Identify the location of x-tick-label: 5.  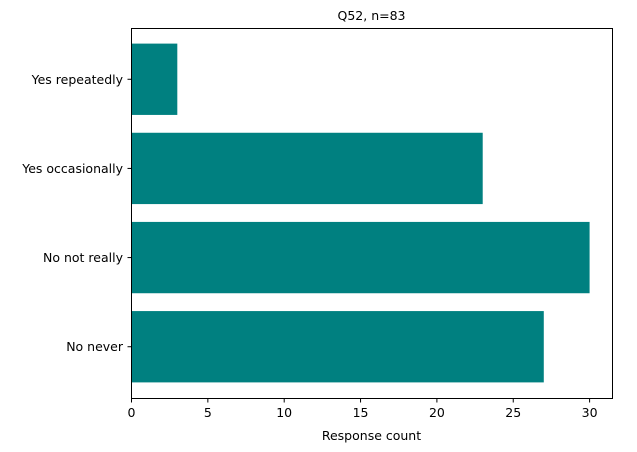
(208, 412).